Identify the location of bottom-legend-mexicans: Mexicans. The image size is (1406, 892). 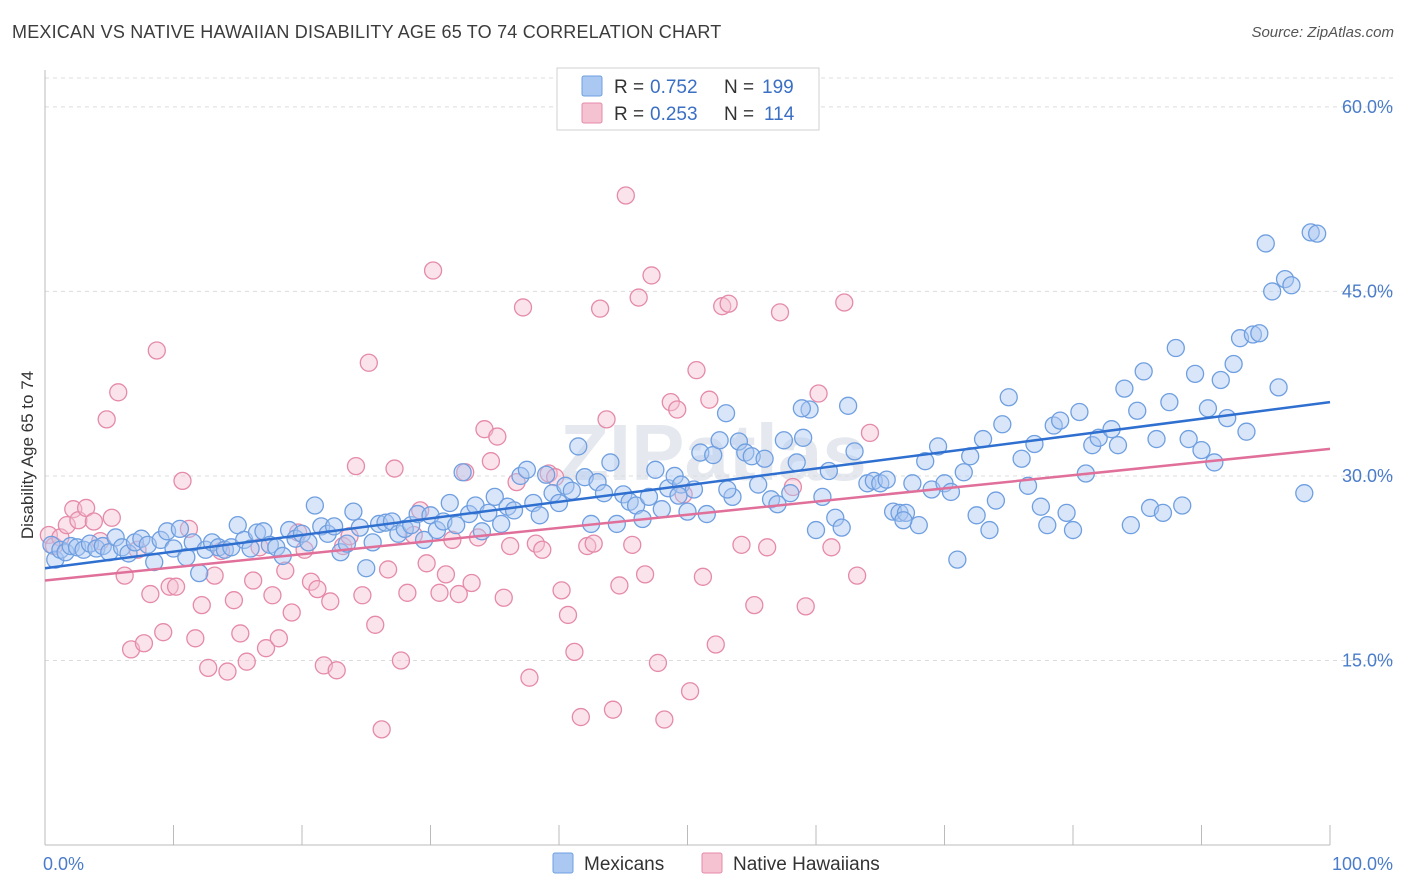
(624, 864).